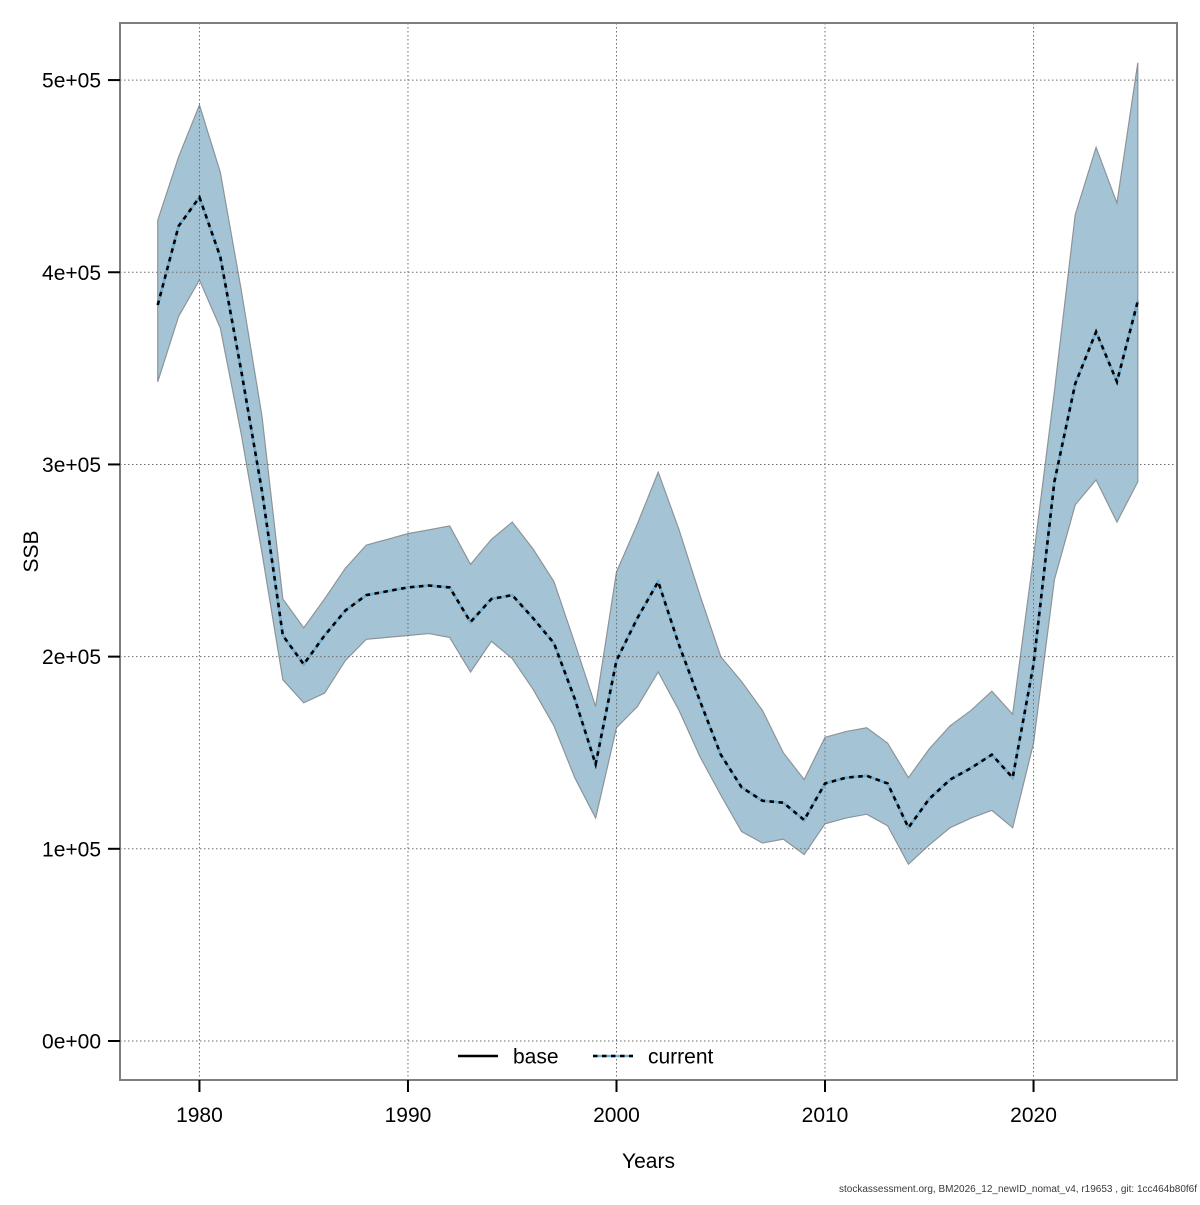 The height and width of the screenshot is (1205, 1200). Describe the element at coordinates (1033, 1115) in the screenshot. I see `x-axis-tick-label: 2020` at that location.